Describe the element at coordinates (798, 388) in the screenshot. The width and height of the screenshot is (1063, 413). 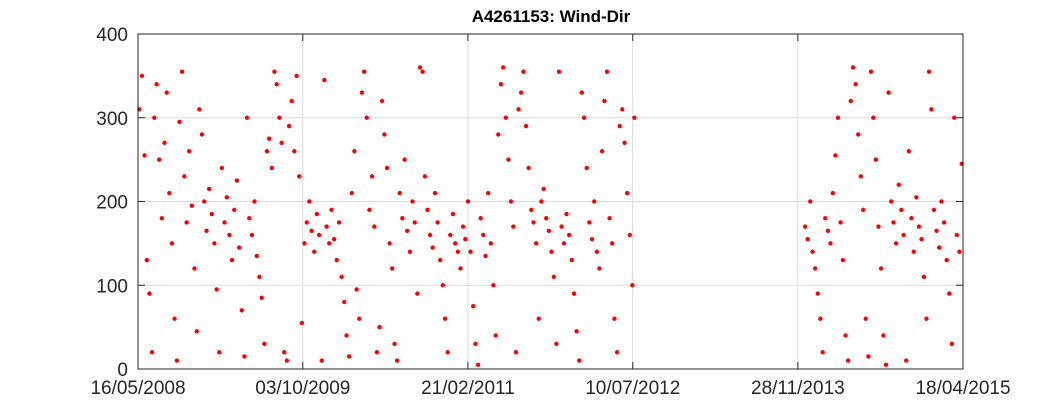
I see `x-tick-label: 28/11/2013` at that location.